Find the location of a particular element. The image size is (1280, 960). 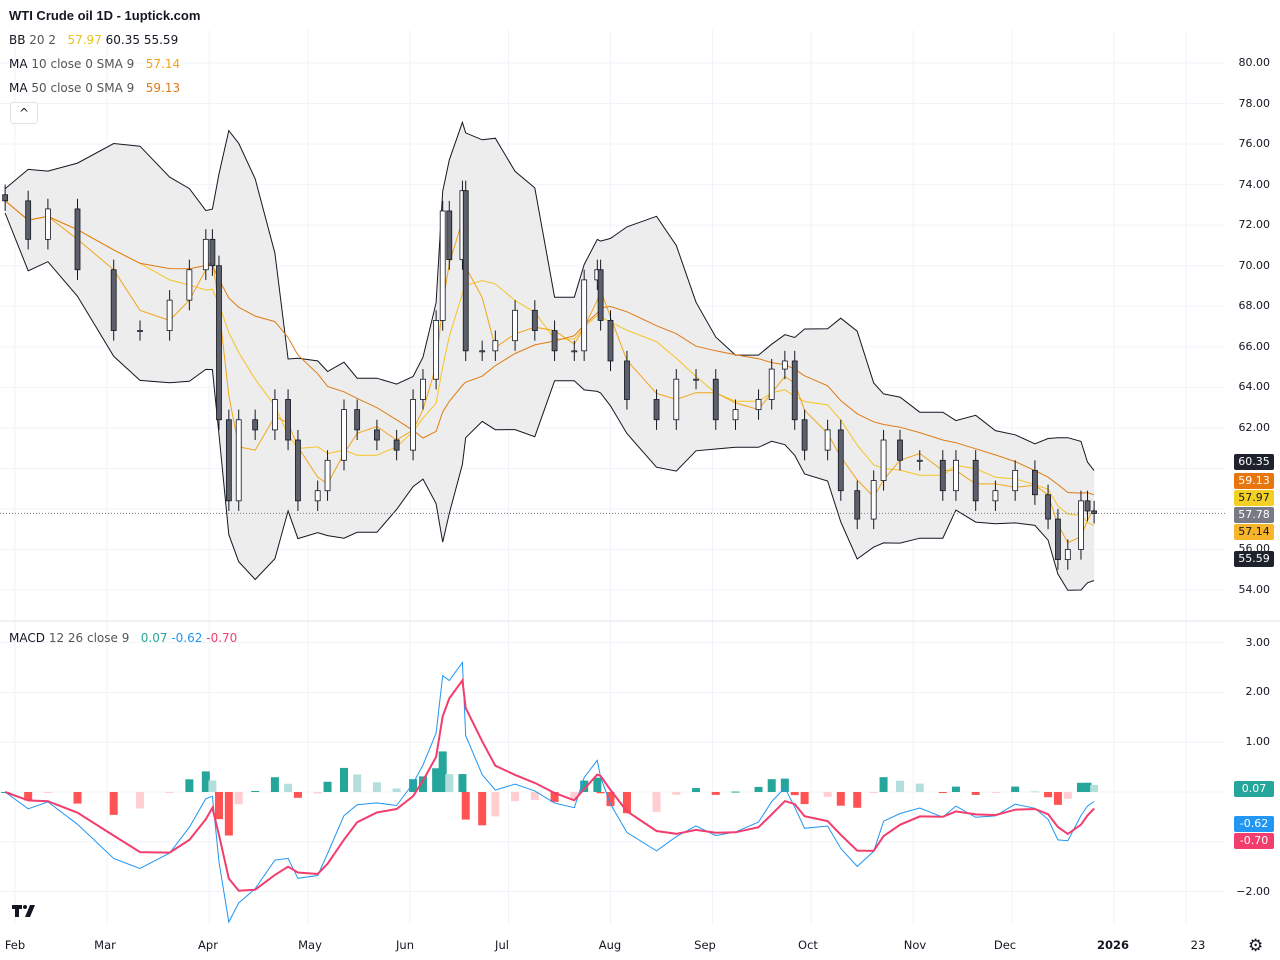

ma50-value: 59.13 is located at coordinates (163, 88).